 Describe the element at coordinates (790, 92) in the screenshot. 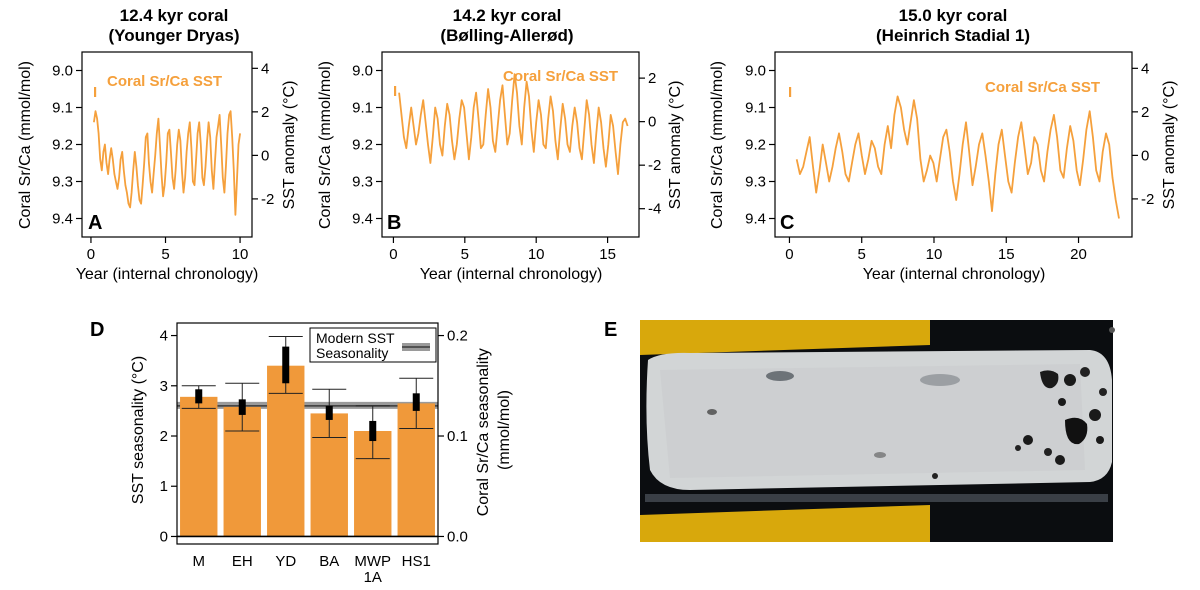

I see `panel-c-error-bar-glyph: I` at that location.